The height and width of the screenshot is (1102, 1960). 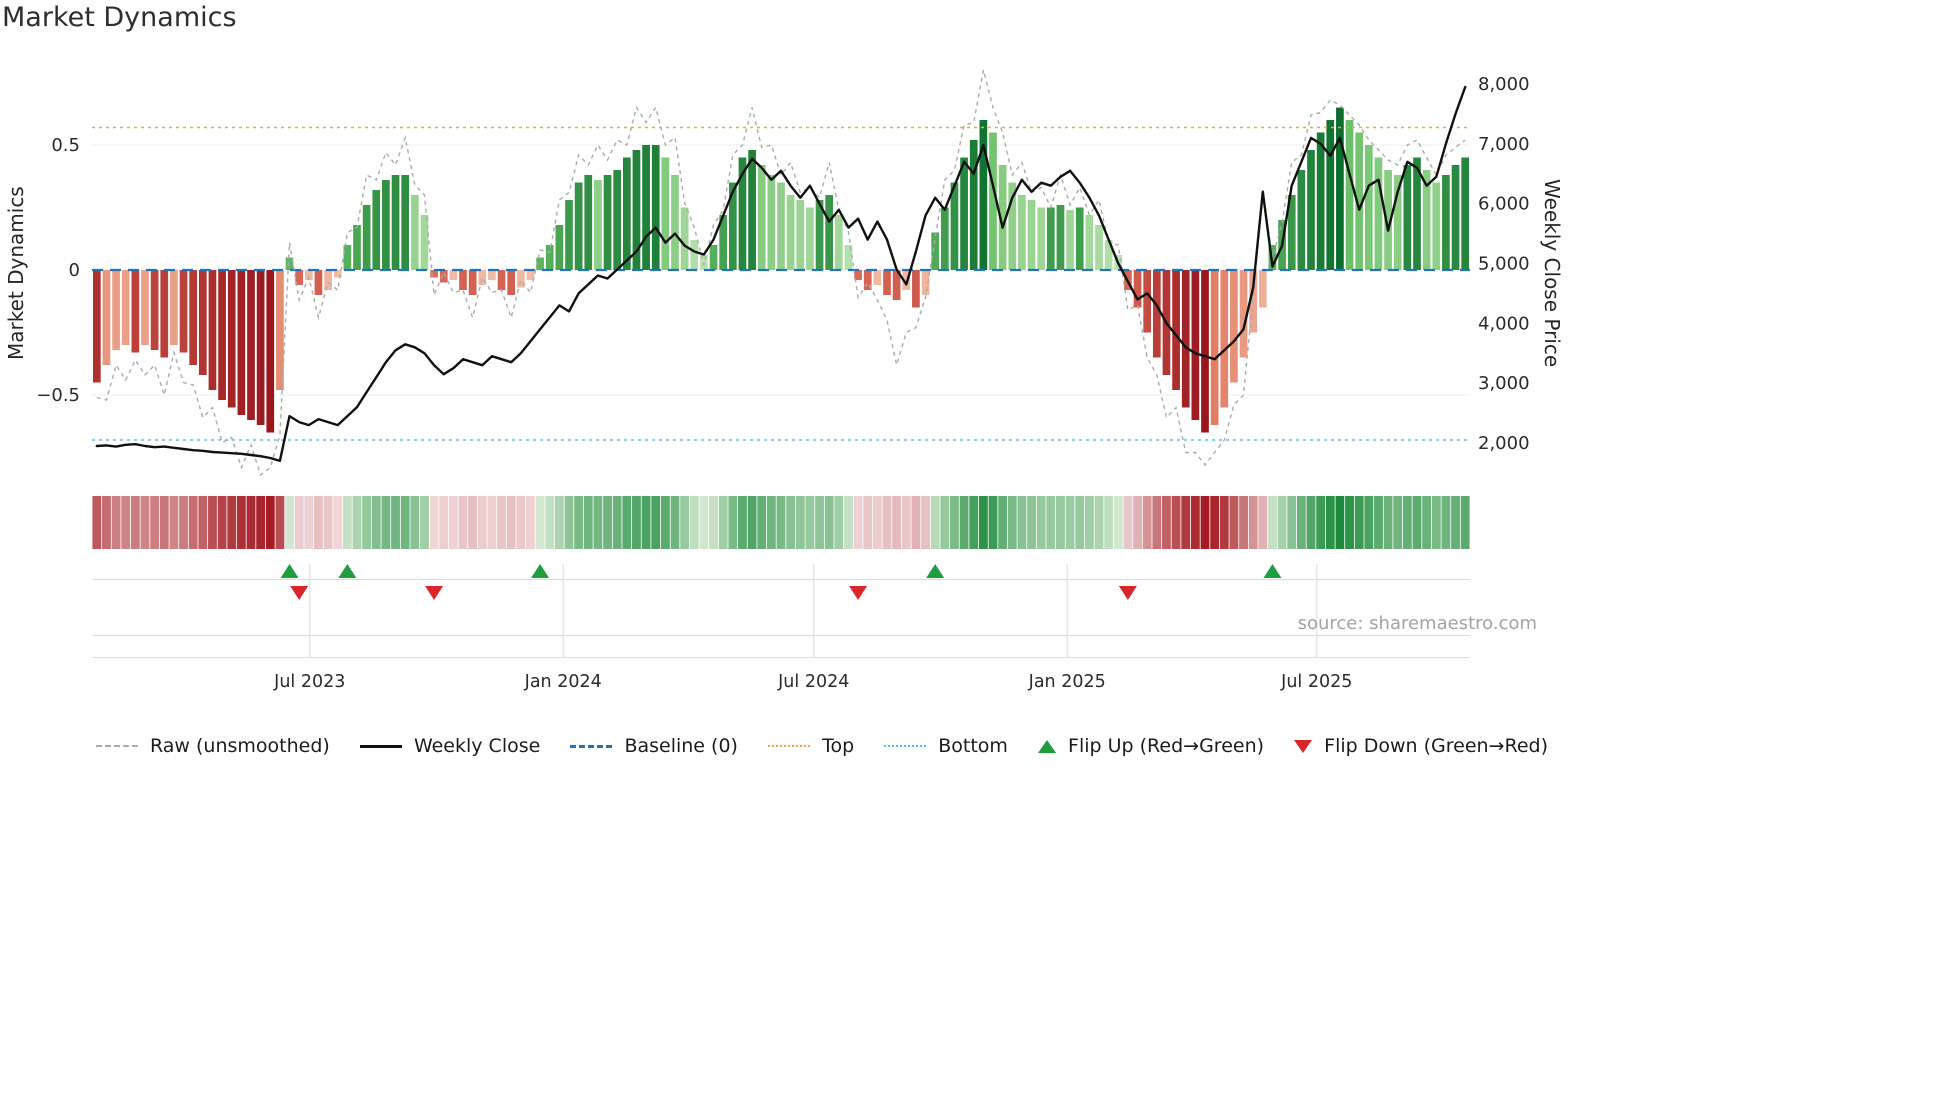 What do you see at coordinates (1504, 204) in the screenshot?
I see `right-tick-label: 6,000` at bounding box center [1504, 204].